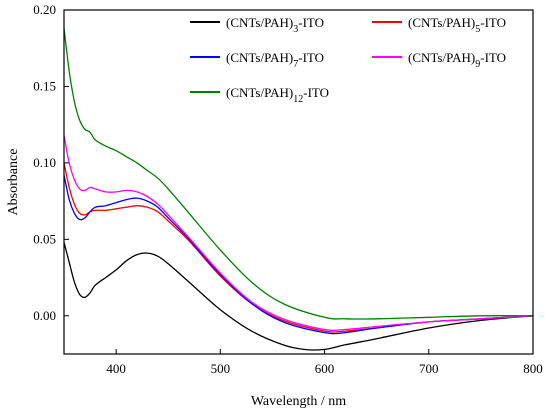  I want to click on legend-item: (CNTs/PAH)9-ITO, so click(439, 60).